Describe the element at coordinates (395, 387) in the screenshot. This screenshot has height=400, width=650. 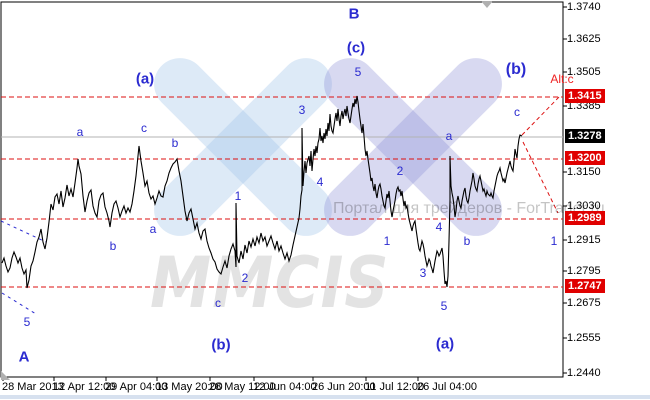
I see `x-axis-label: 11 Jul 12:00` at that location.